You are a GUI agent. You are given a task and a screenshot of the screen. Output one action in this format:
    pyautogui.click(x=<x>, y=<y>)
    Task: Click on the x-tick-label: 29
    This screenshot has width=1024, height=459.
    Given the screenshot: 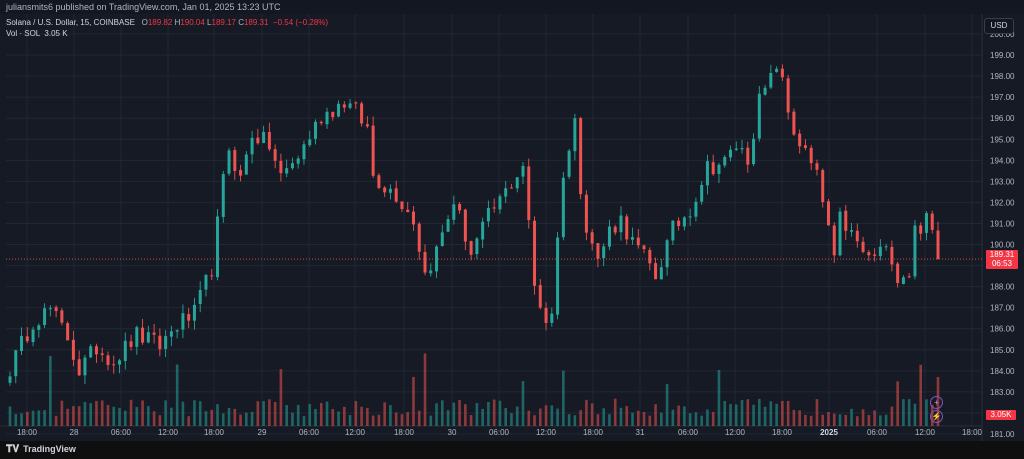 What is the action you would take?
    pyautogui.click(x=262, y=432)
    